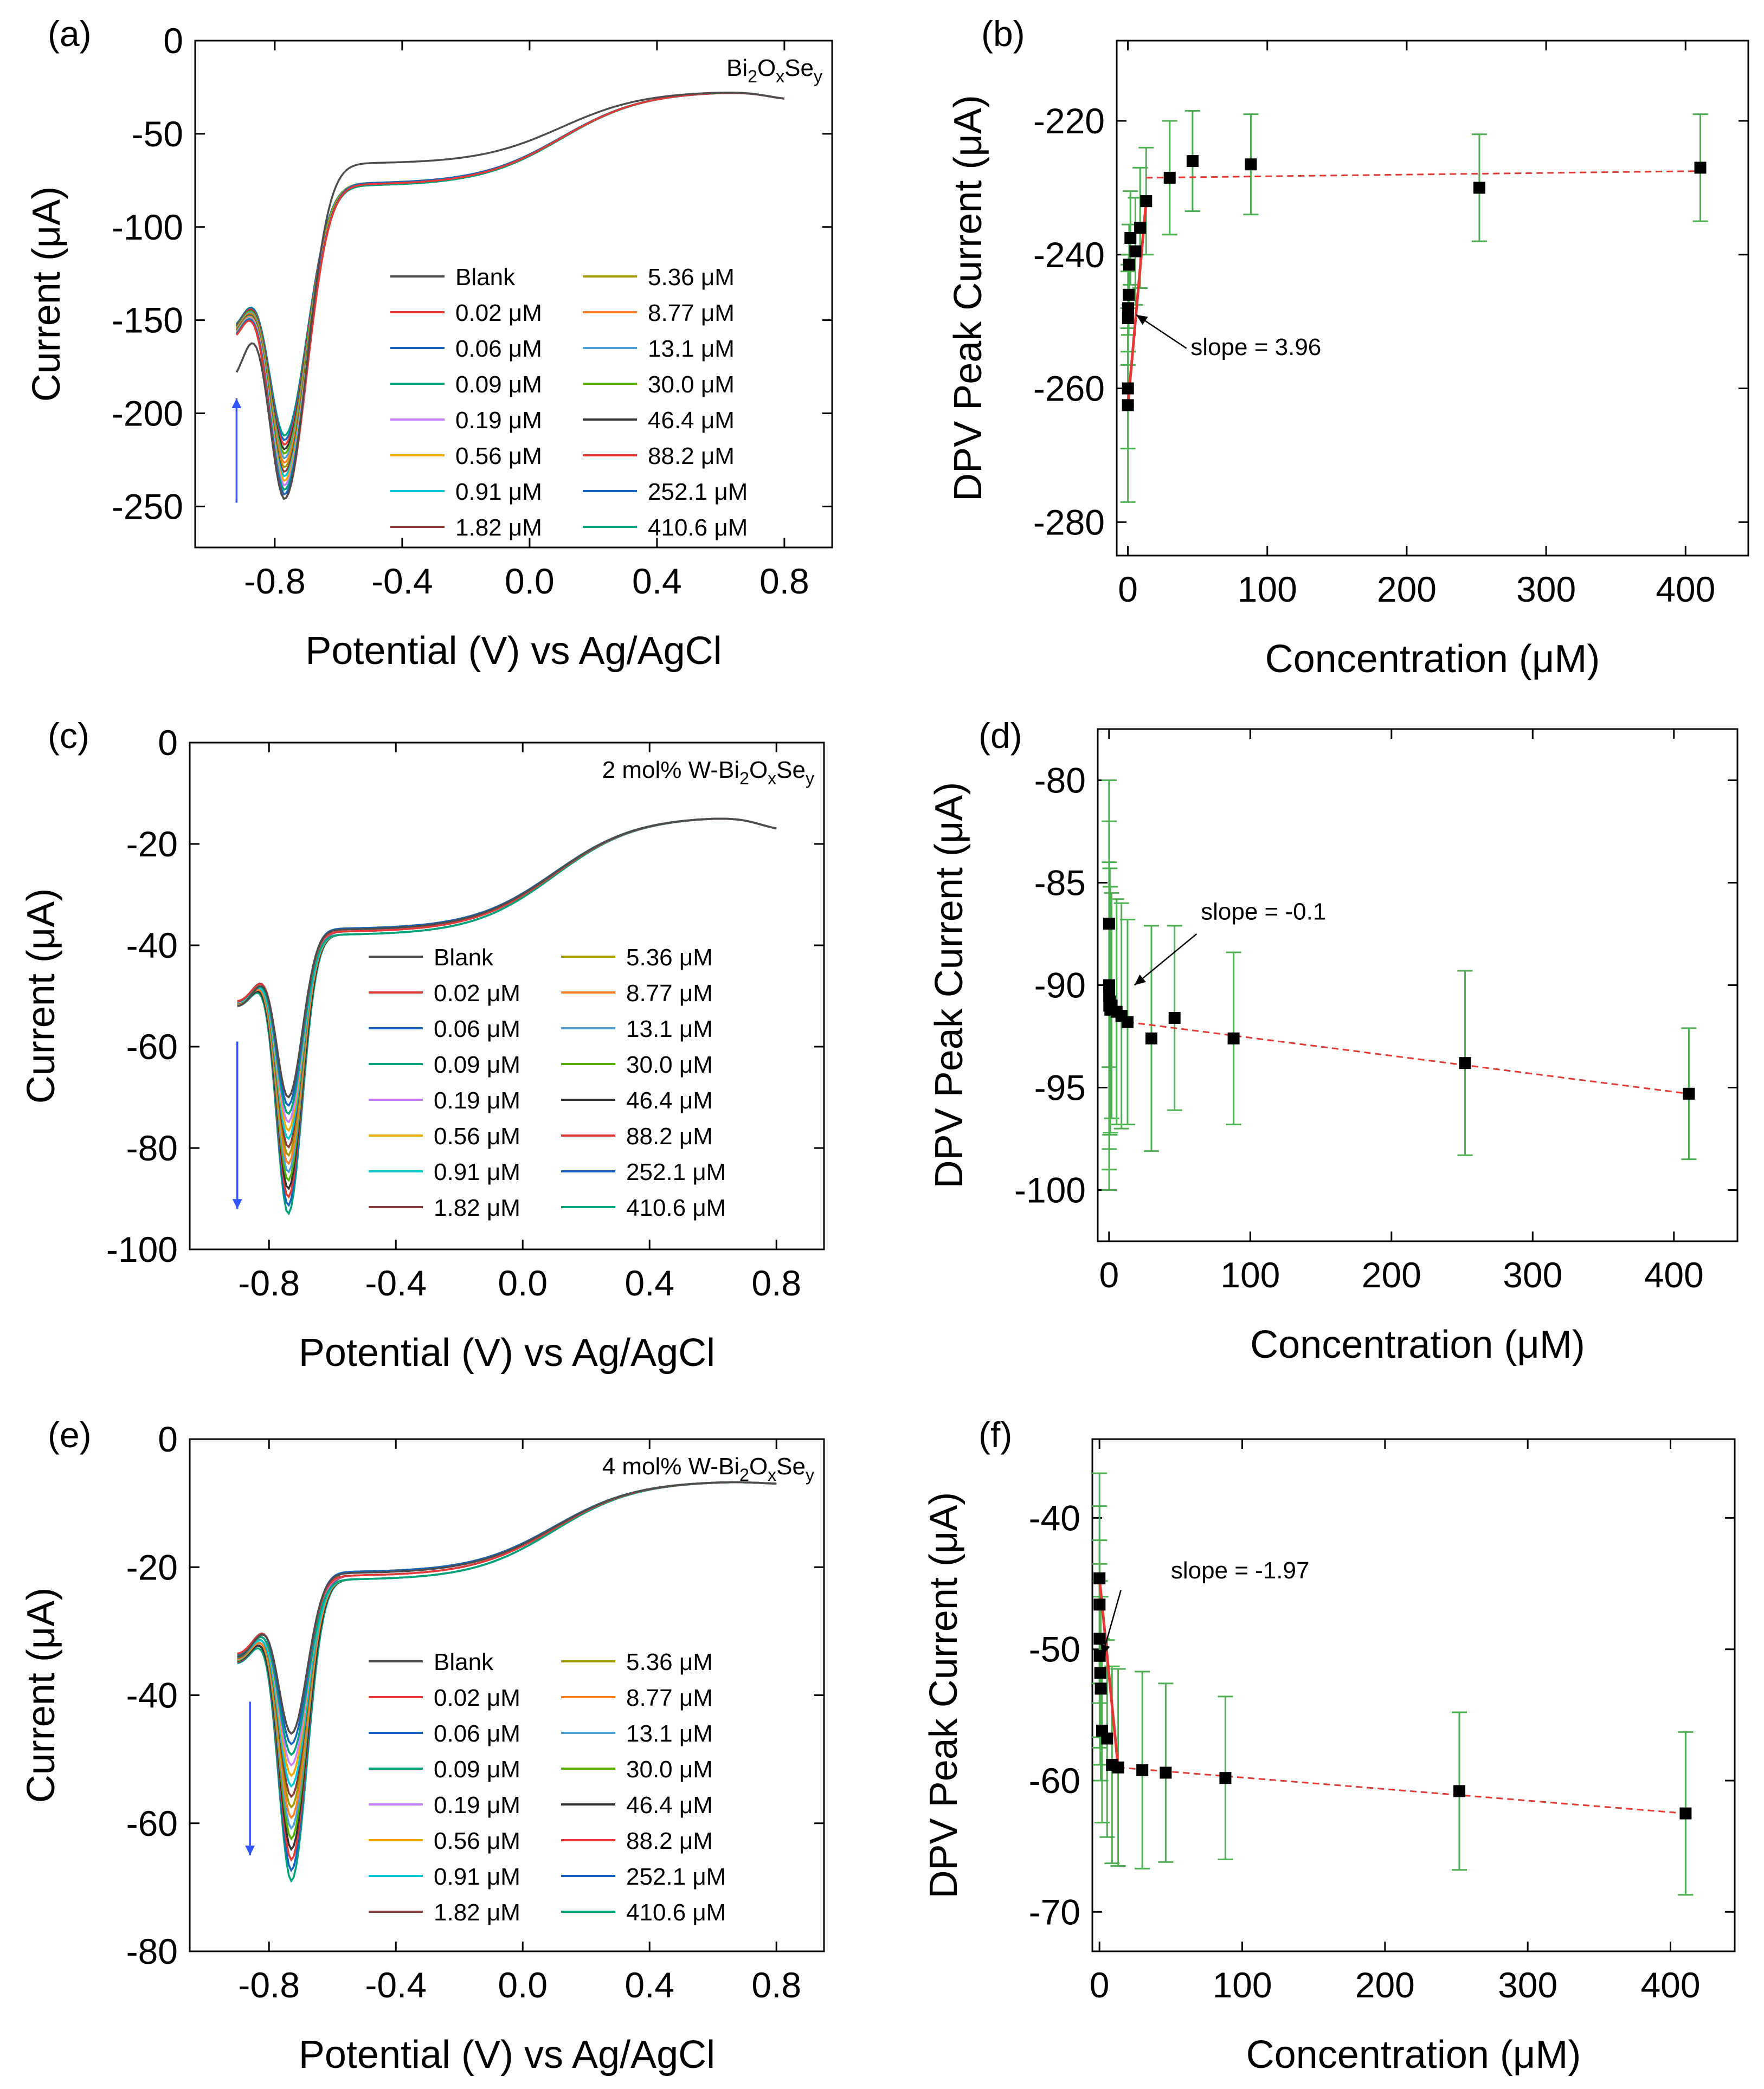 This screenshot has width=1764, height=2089. What do you see at coordinates (152, 1047) in the screenshot?
I see `y-tick-label: -60` at bounding box center [152, 1047].